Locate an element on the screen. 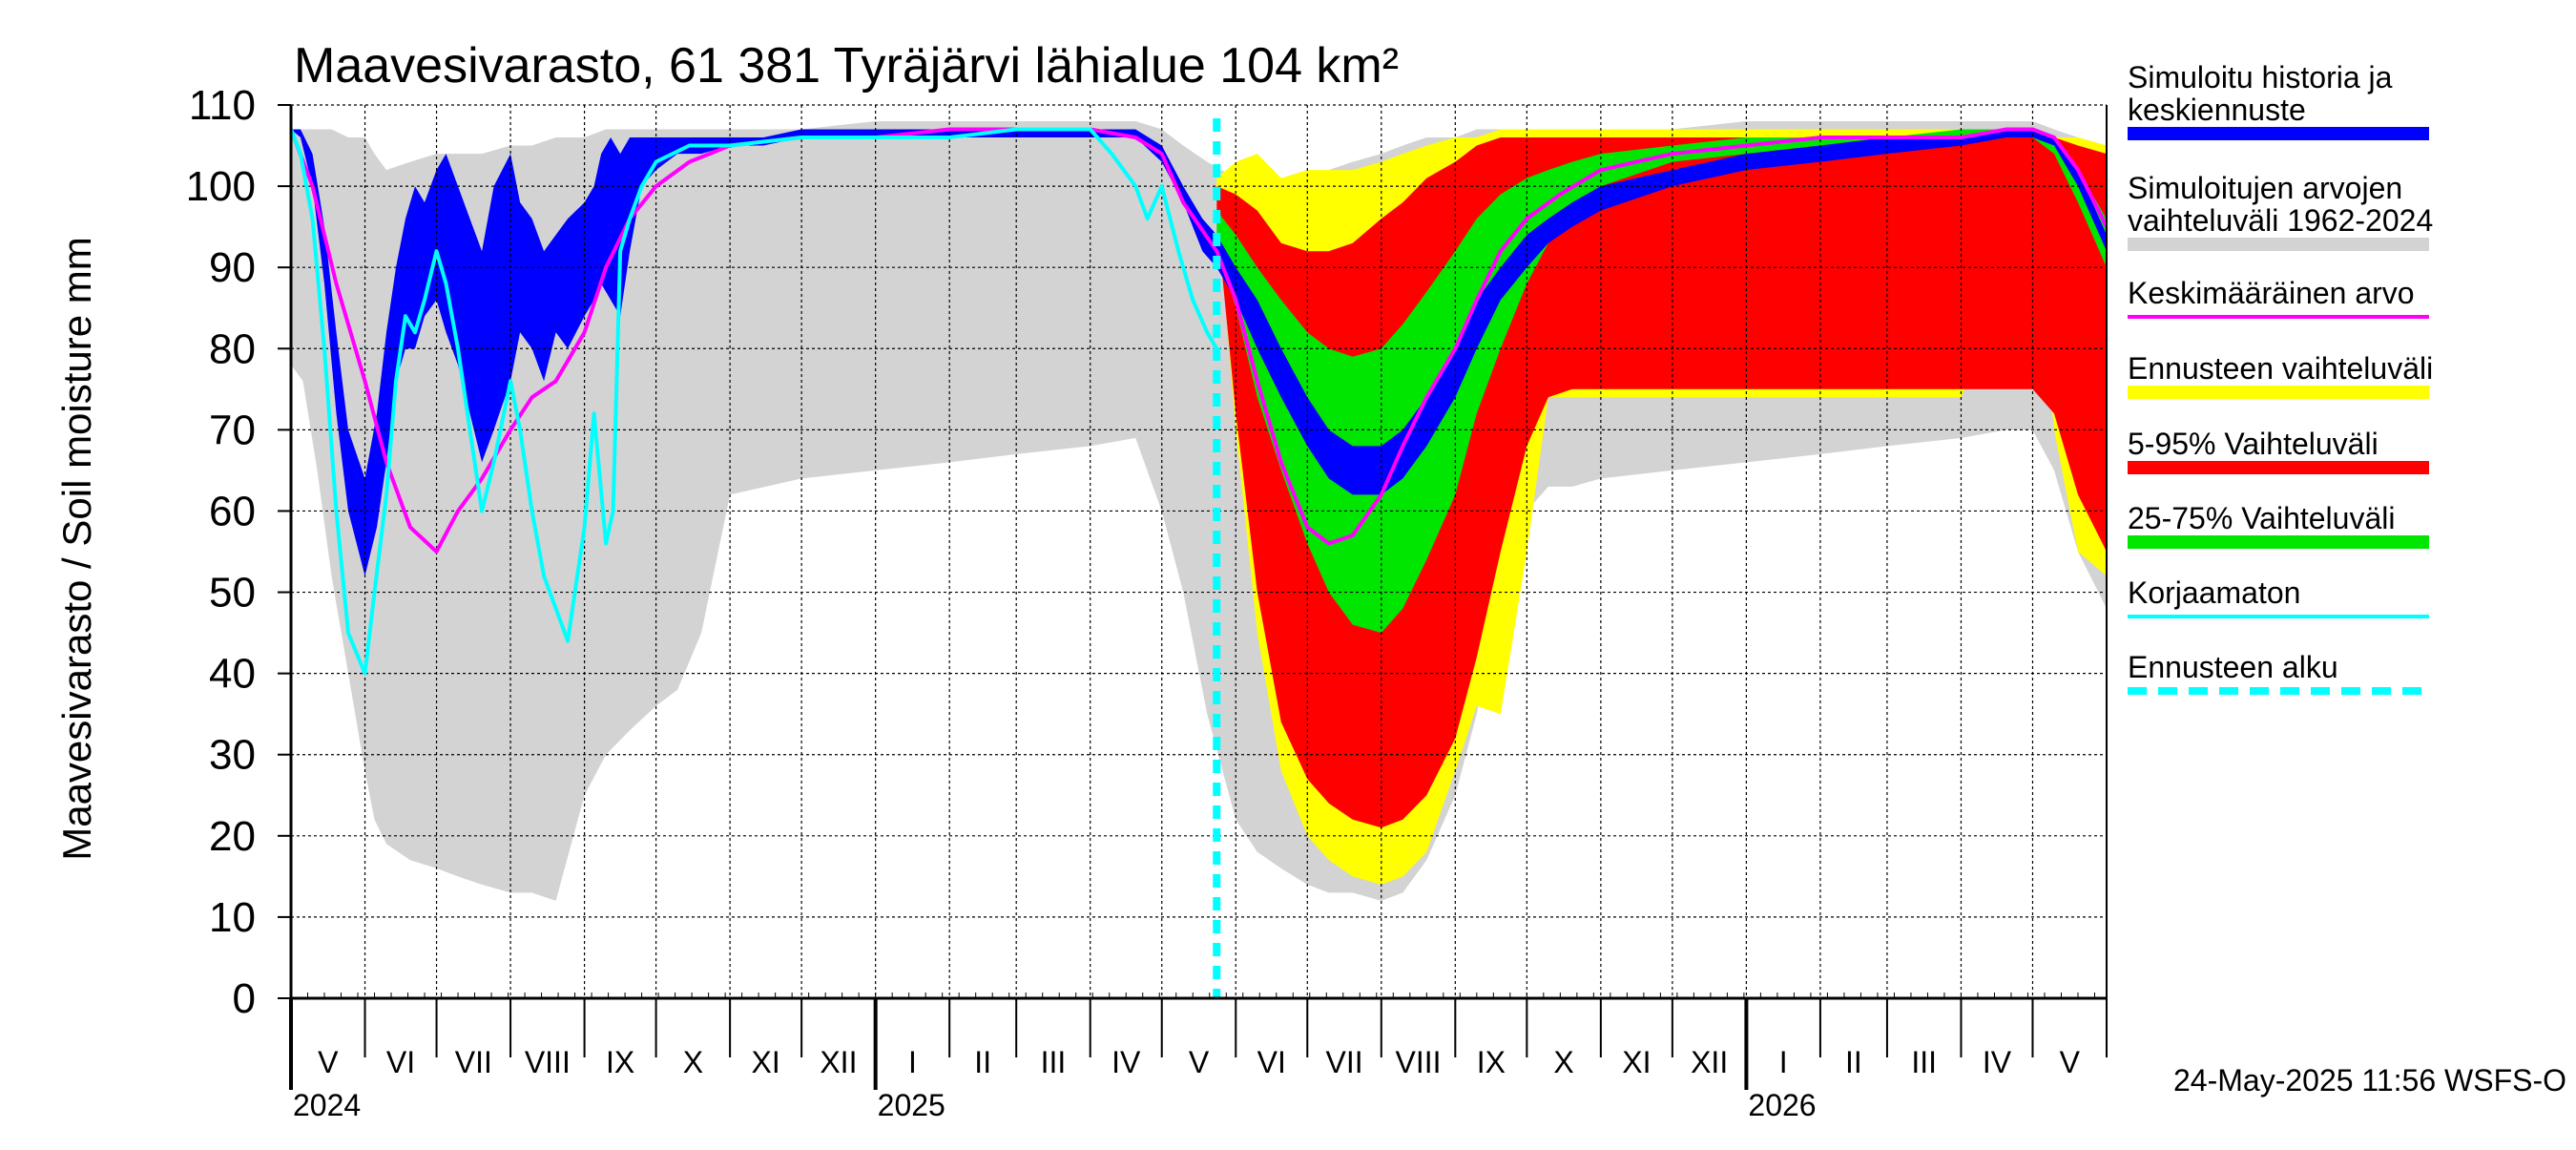  legend-item-5-95-vaihteluv-li: 5-95% Vaihteluväli is located at coordinates (2278, 450).